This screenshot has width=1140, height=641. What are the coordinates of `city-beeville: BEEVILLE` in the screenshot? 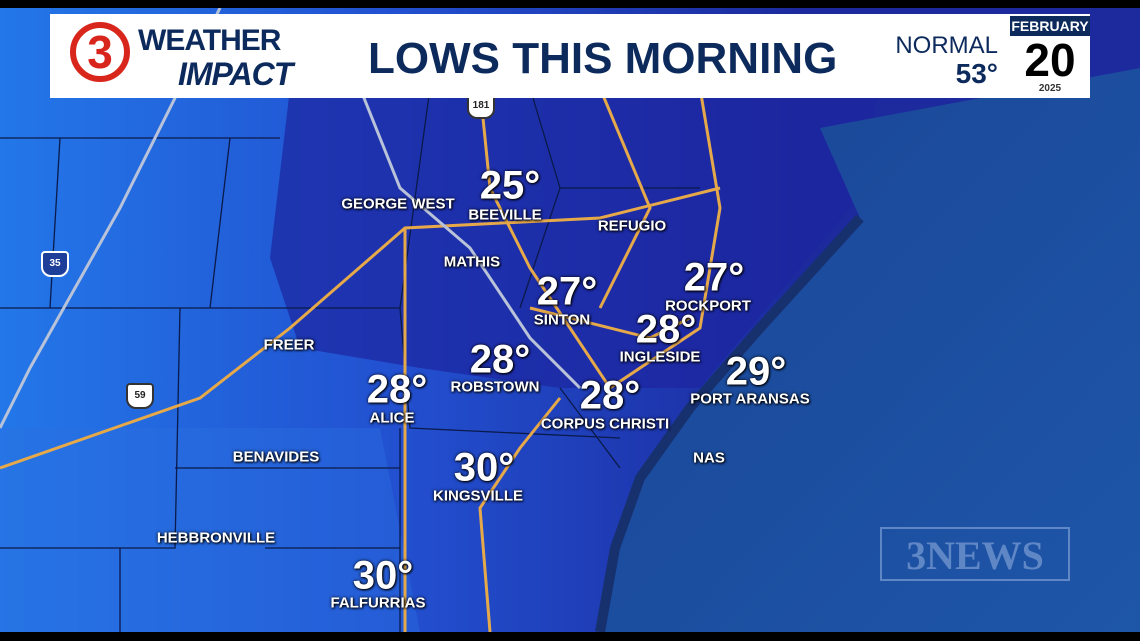 It's located at (505, 215).